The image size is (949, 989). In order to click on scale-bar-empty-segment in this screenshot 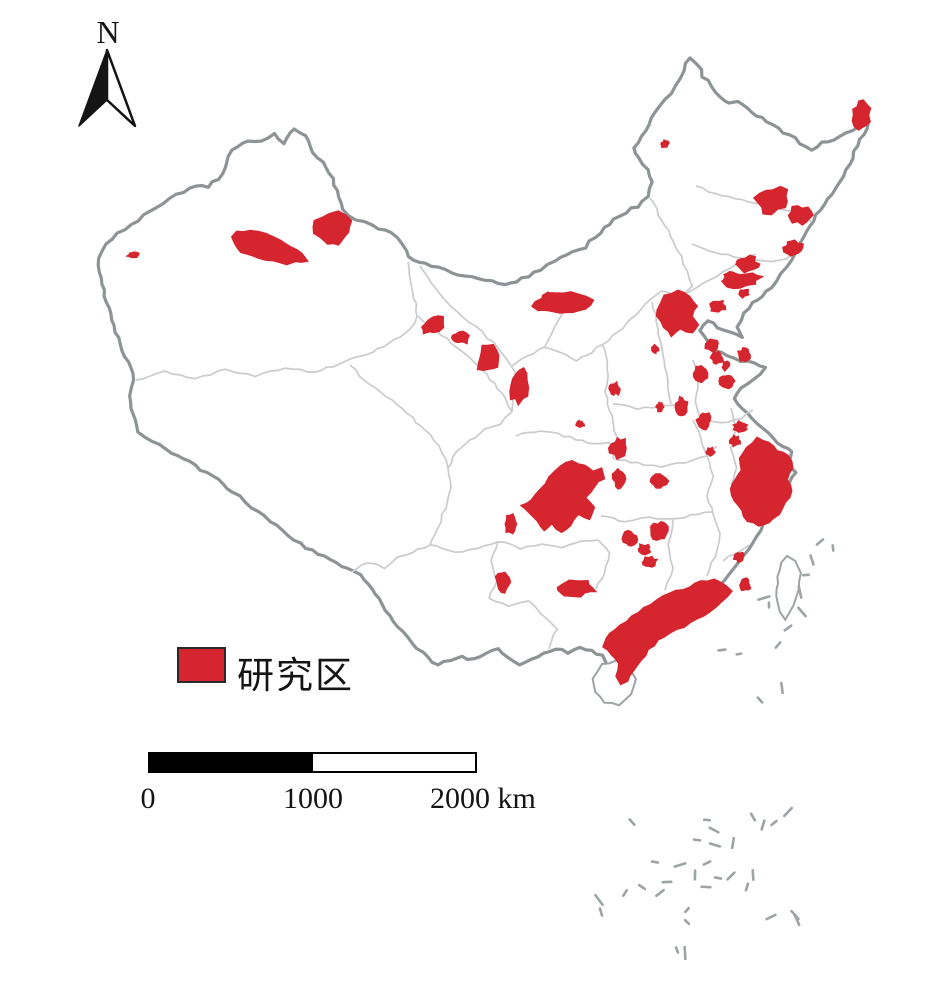, I will do `click(393, 762)`.